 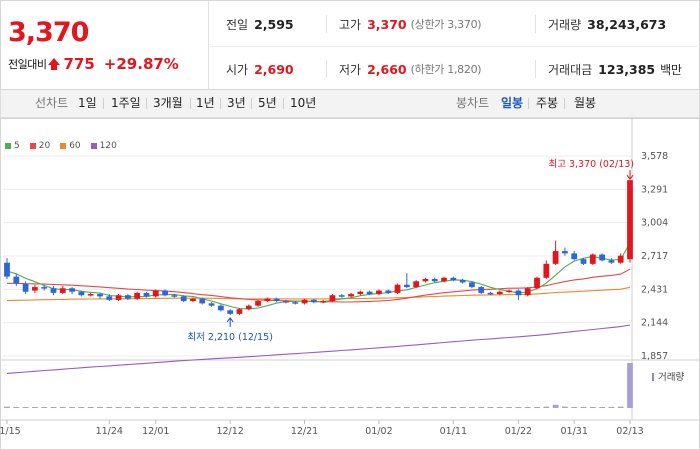 What do you see at coordinates (318, 349) in the screenshot?
I see `ma120-line` at bounding box center [318, 349].